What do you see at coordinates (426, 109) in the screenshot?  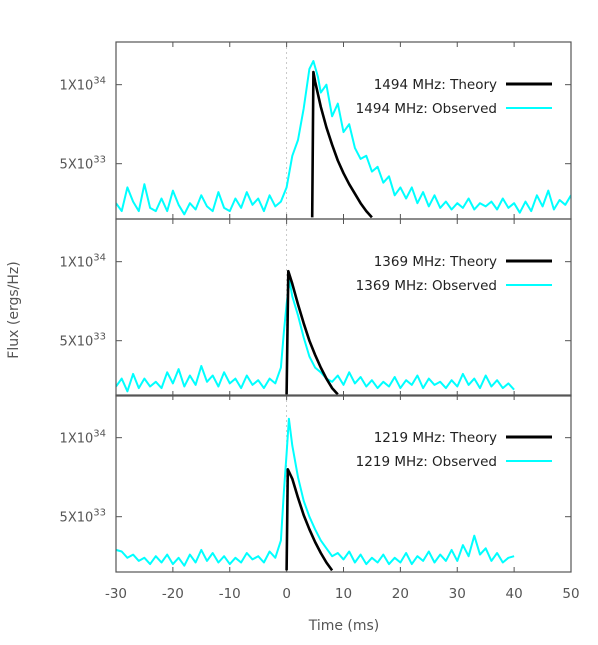 I see `legend-label: 1494 MHz: Observed` at bounding box center [426, 109].